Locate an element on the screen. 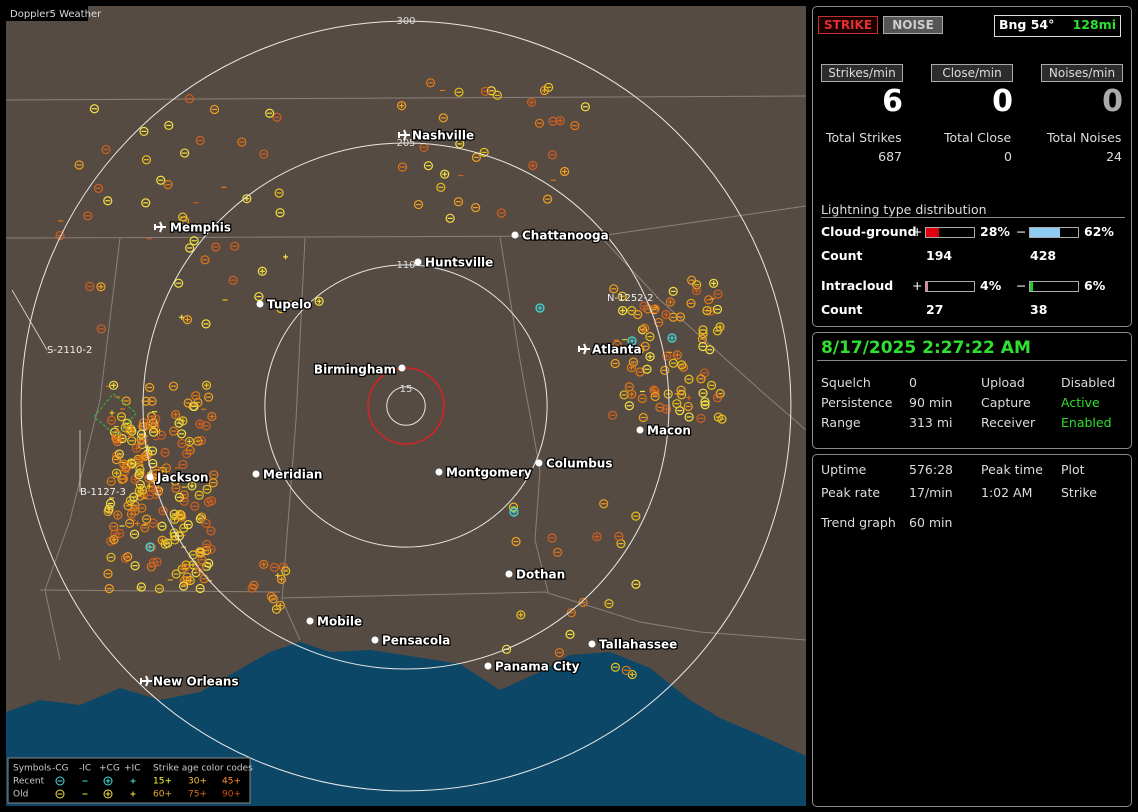 This screenshot has height=812, width=1138. rate-label: Close/min is located at coordinates (972, 73).